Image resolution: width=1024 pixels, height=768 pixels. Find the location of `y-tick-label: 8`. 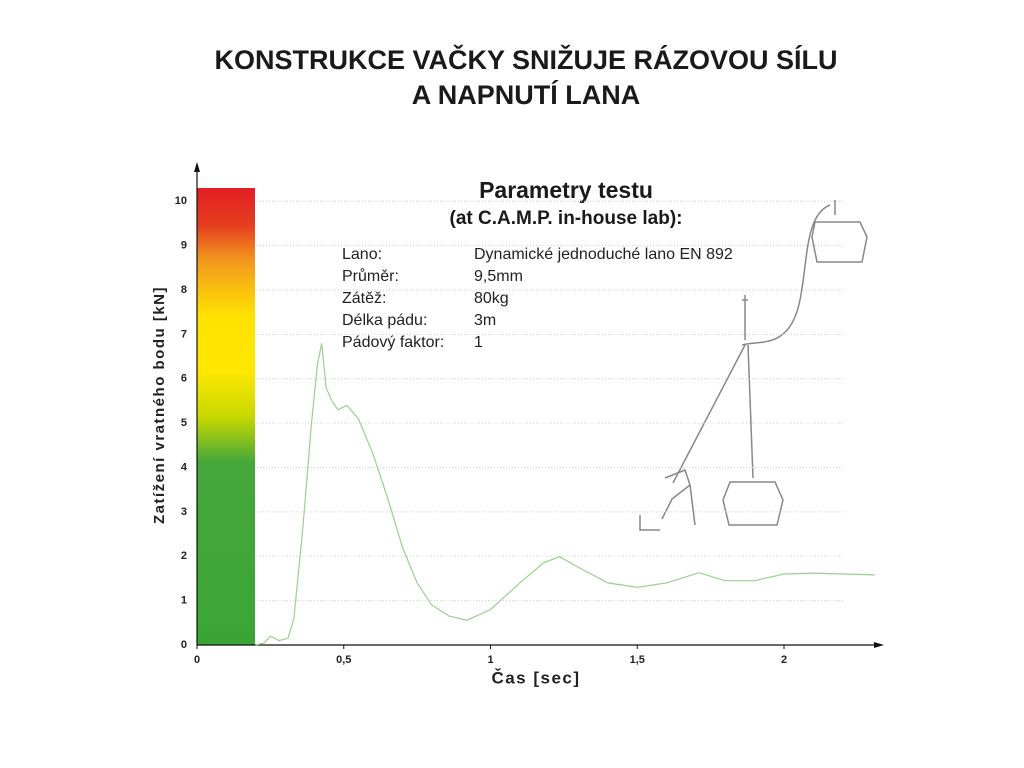

y-tick-label: 8 is located at coordinates (184, 290).